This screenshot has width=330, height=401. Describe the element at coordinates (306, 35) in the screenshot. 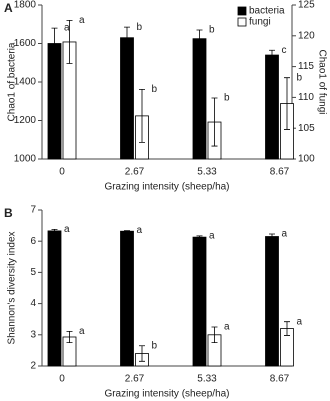

I see `y2-tick-label: 120` at that location.